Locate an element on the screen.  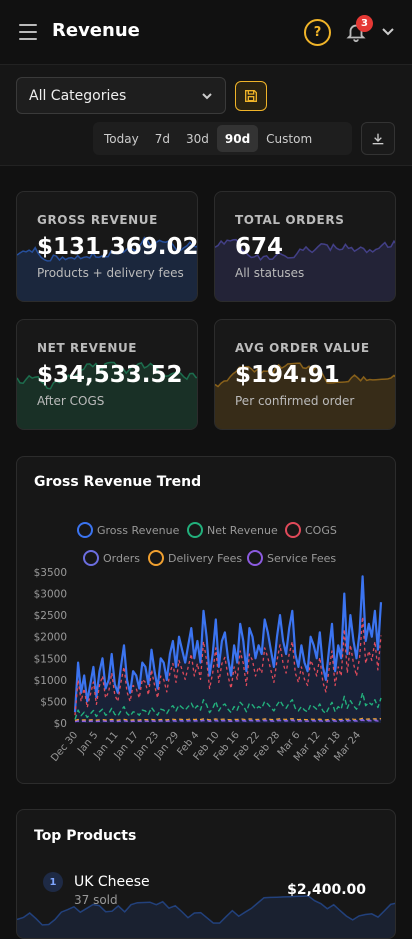
download-icon is located at coordinates (378, 138).